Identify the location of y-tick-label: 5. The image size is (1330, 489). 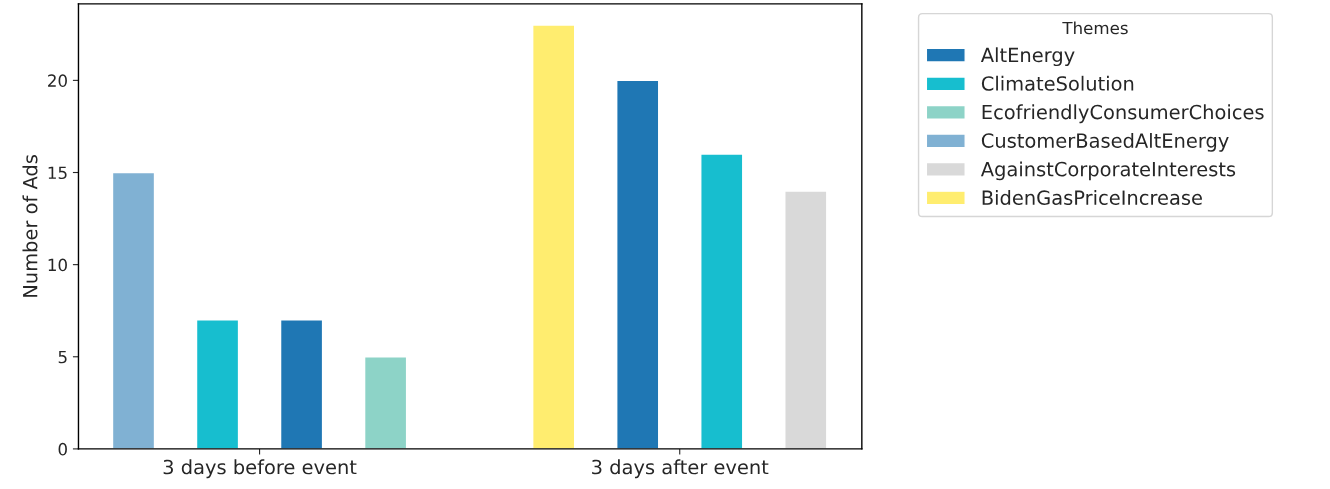
(62, 357).